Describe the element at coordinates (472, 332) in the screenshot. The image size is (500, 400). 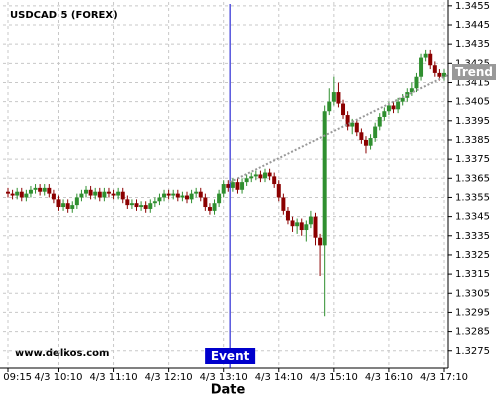
I see `y-tick-label: 1.3285` at that location.